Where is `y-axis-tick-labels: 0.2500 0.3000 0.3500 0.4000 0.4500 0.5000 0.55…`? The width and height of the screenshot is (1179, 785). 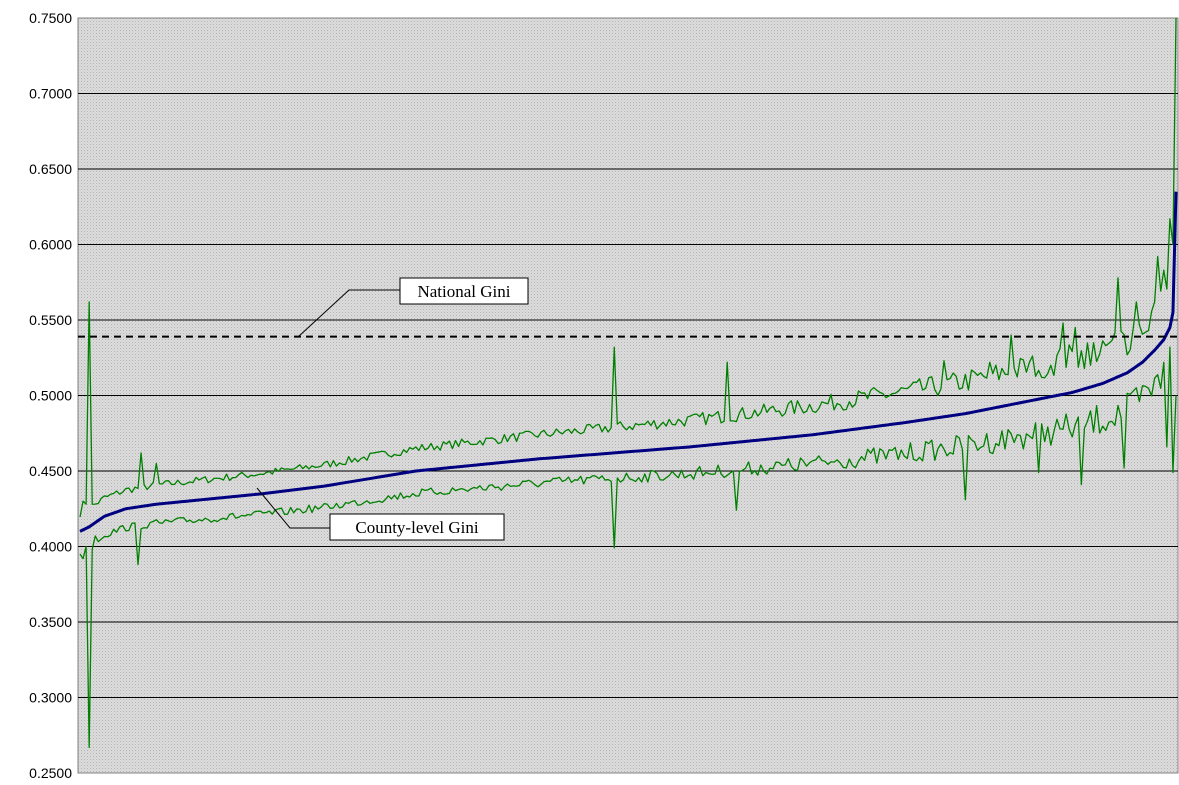
y-axis-tick-labels: 0.2500 0.3000 0.3500 0.4000 0.4500 0.5000 0.55… is located at coordinates (50, 395).